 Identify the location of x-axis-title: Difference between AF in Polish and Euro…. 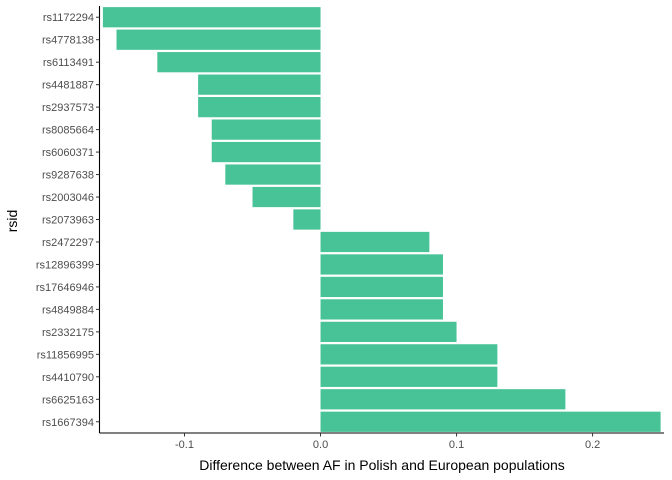
(382, 465).